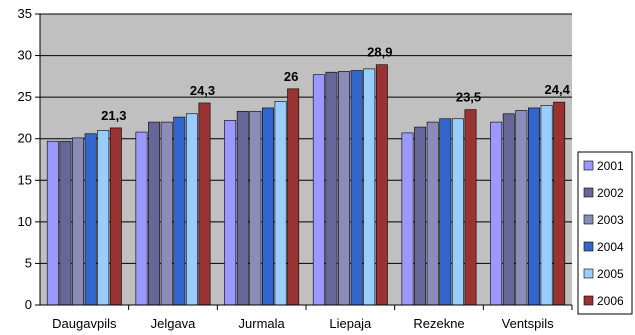 Image resolution: width=635 pixels, height=335 pixels. I want to click on bar-2002-Rezekne, so click(420, 216).